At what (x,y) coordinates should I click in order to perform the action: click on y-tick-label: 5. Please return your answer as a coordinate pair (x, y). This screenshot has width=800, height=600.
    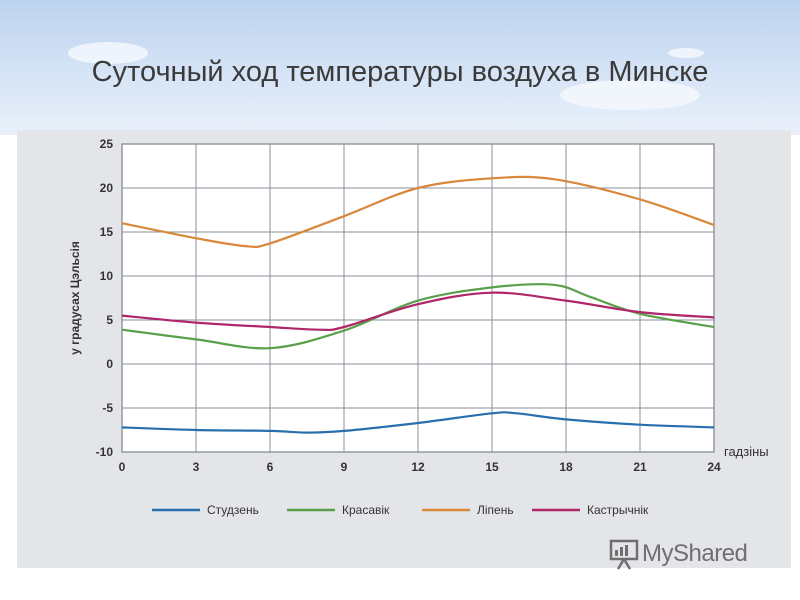
    Looking at the image, I should click on (109, 320).